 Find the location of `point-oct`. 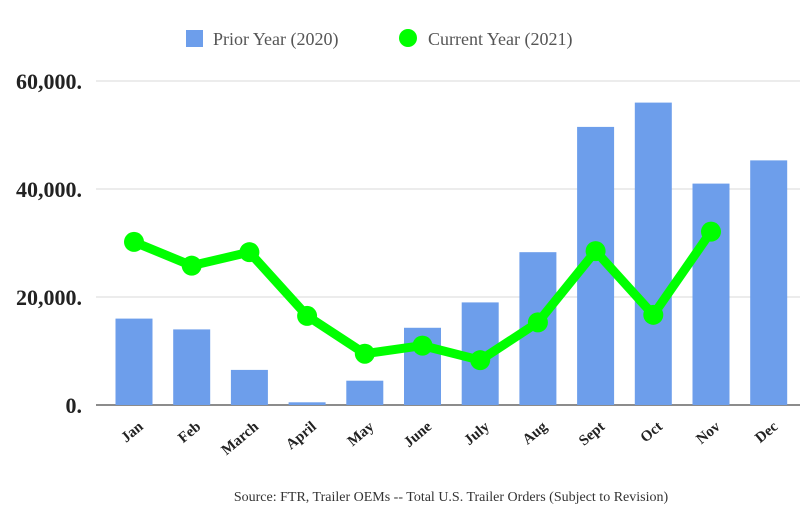

point-oct is located at coordinates (653, 314).